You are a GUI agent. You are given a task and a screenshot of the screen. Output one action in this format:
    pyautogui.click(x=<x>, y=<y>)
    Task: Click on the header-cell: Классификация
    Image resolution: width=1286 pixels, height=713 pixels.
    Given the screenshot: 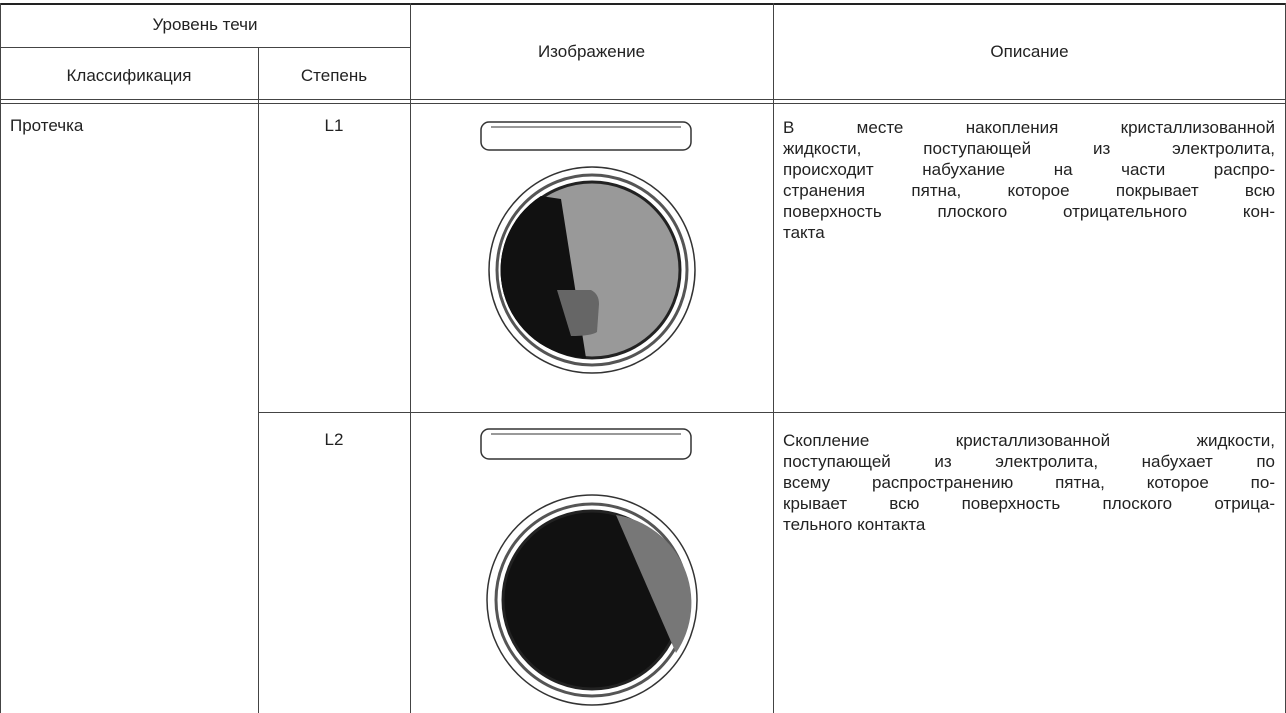 What is the action you would take?
    pyautogui.click(x=129, y=75)
    